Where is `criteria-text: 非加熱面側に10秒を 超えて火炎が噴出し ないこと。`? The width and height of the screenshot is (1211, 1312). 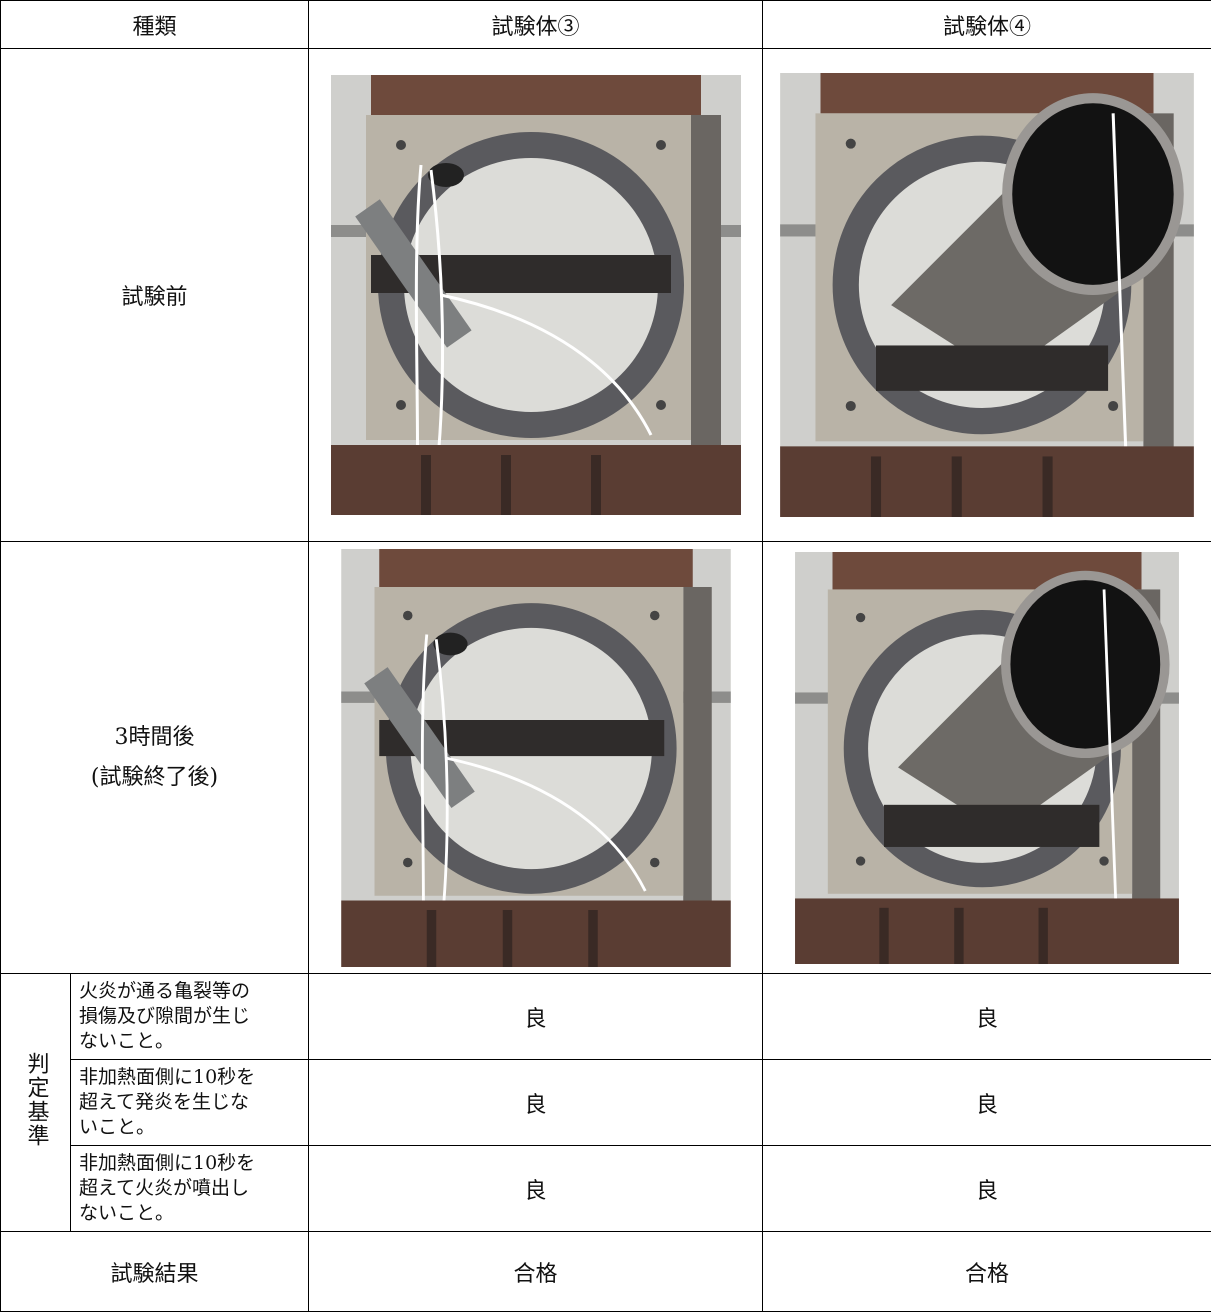 criteria-text: 非加熱面側に10秒を 超えて火炎が噴出し ないこと。 is located at coordinates (189, 1188).